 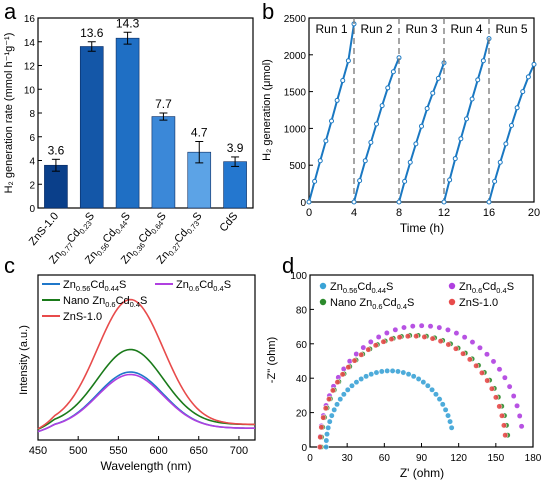 What do you see at coordinates (56, 150) in the screenshot?
I see `bar-value-label: 3.6` at bounding box center [56, 150].